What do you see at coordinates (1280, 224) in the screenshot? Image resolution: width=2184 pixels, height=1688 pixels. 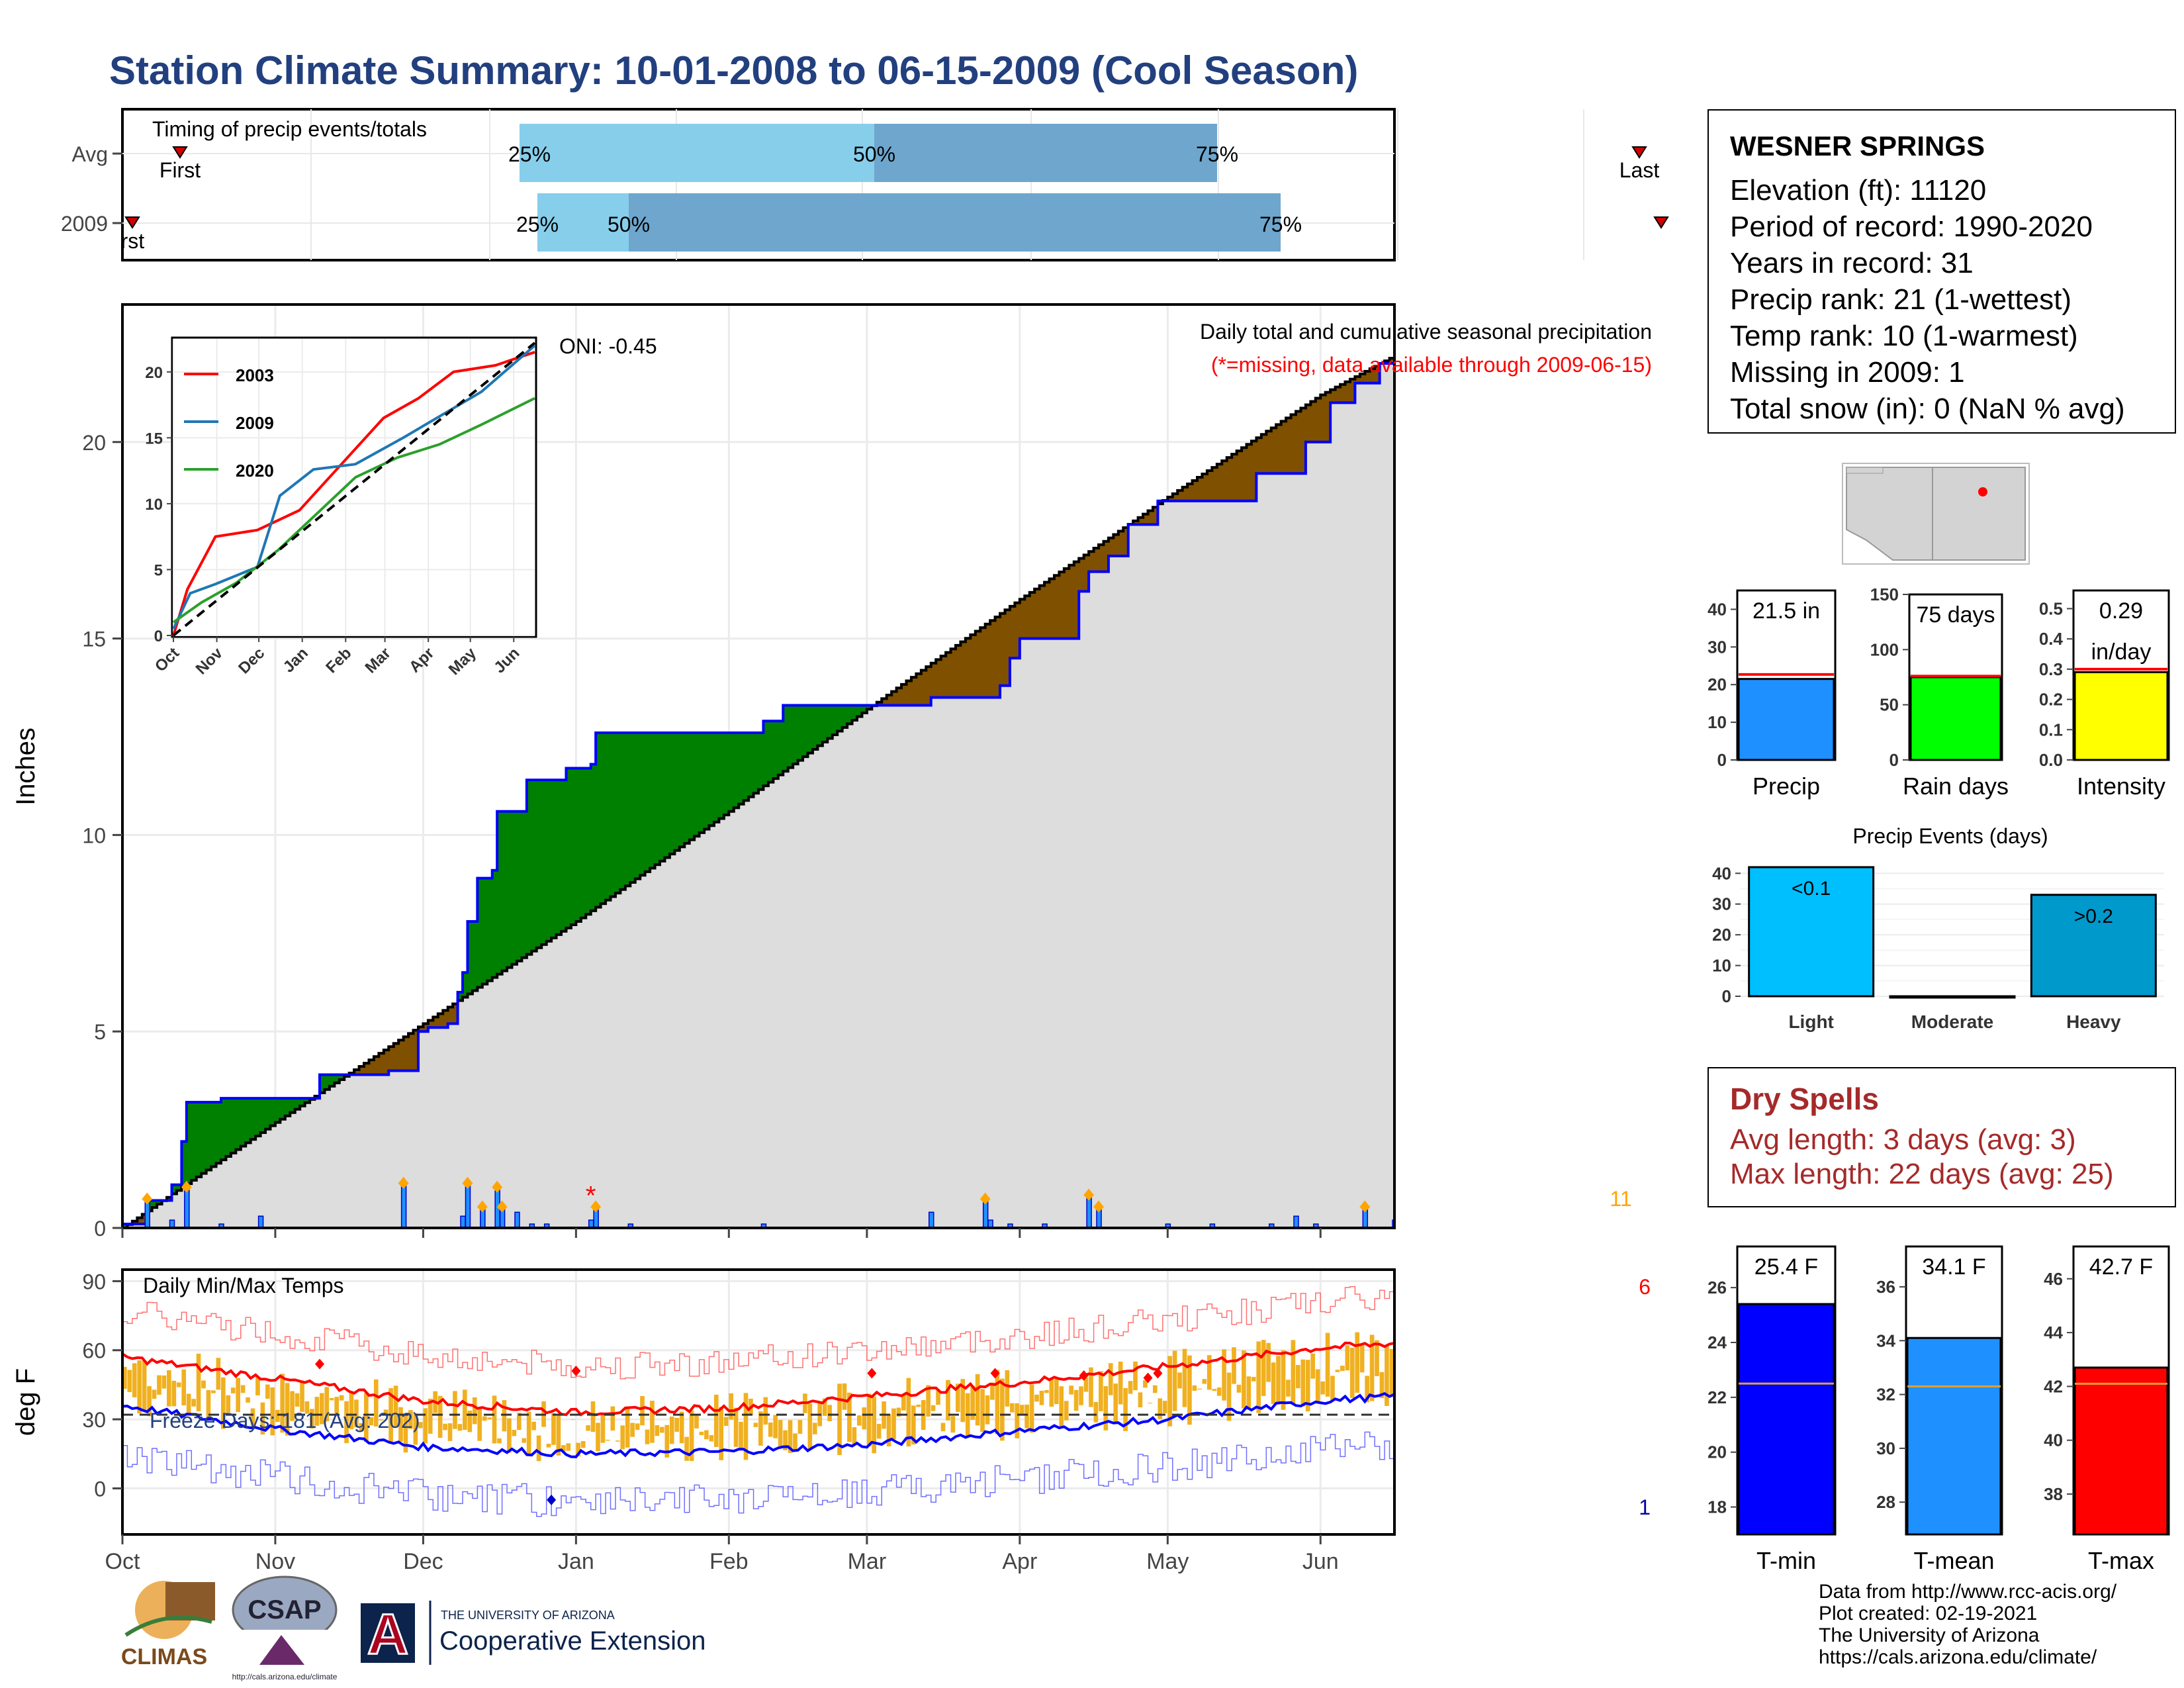 I see `y2009-q75-label: 75%` at bounding box center [1280, 224].